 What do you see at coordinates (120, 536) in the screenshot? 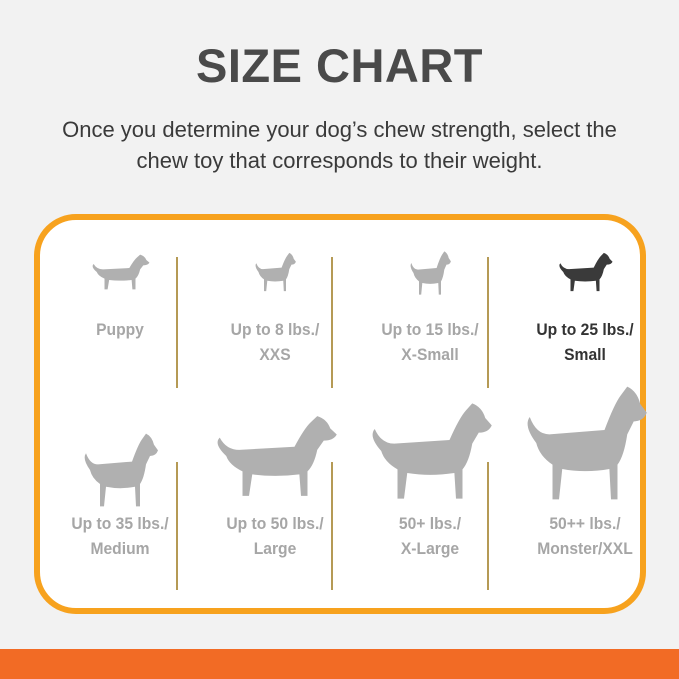
I see `size-option: Up to 35 lbs./ Medium` at bounding box center [120, 536].